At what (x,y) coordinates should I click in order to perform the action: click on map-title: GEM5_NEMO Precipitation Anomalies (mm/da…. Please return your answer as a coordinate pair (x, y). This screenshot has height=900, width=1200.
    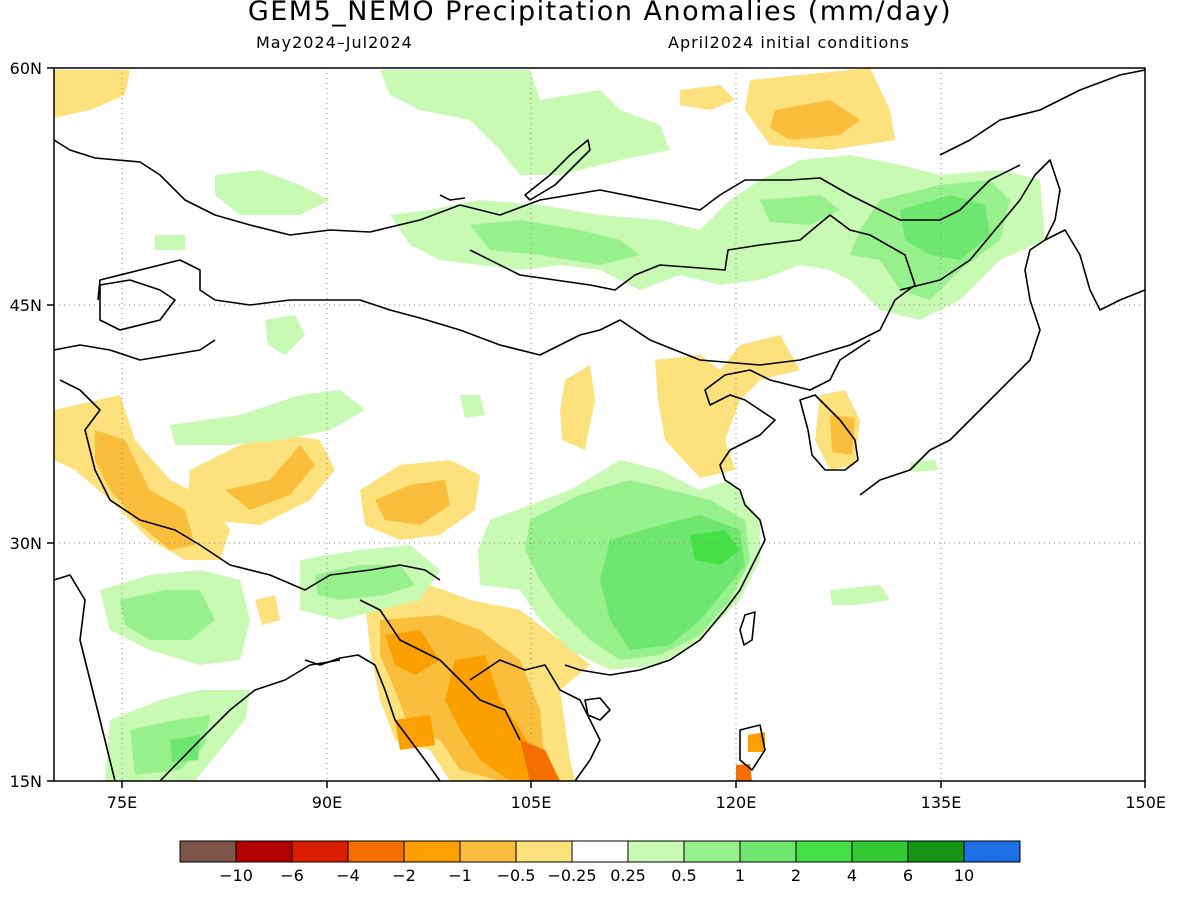
    Looking at the image, I should click on (600, 13).